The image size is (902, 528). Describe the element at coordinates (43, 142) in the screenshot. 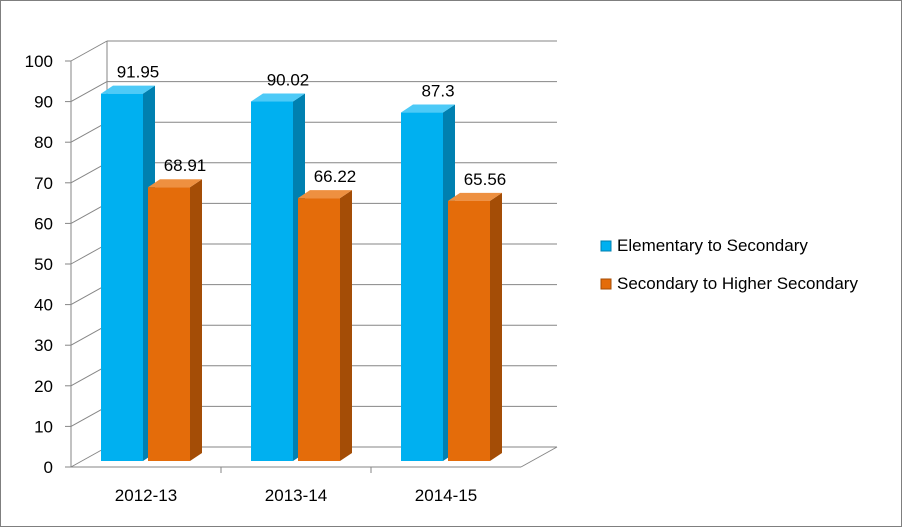

I see `y-tick-label: 80` at that location.